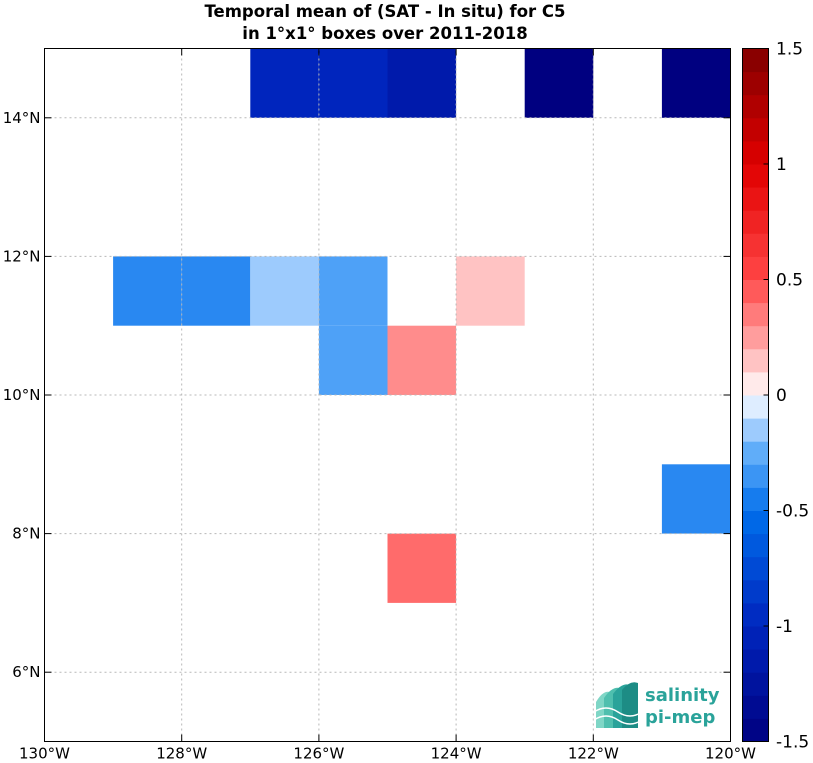  I want to click on colorbar-ticks: 1.5 1 0.5 0 -0.5 -1 -1.5, so click(786, 396).